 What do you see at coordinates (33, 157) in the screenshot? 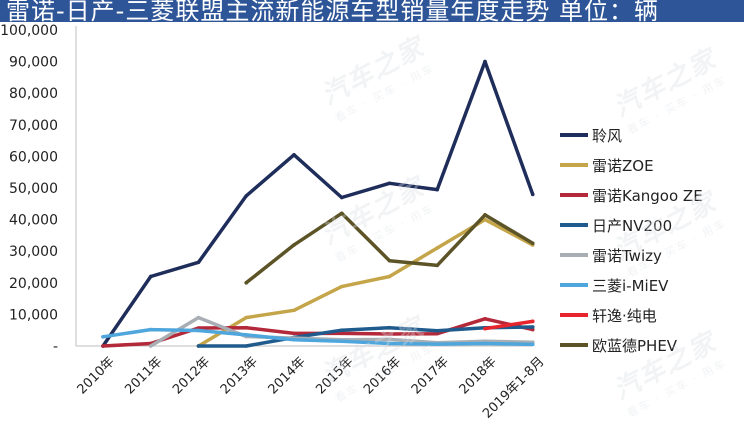
I see `y-tick-label: 60,000` at bounding box center [33, 157].